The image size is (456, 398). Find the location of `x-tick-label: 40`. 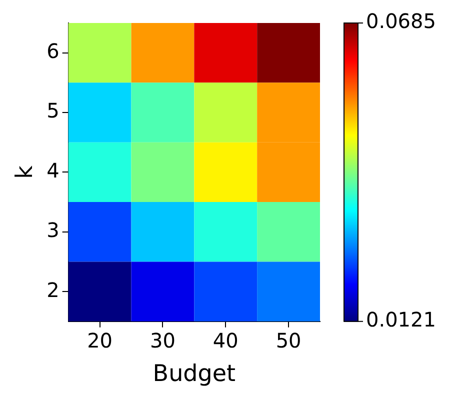

x-tick-label: 40 is located at coordinates (225, 340).